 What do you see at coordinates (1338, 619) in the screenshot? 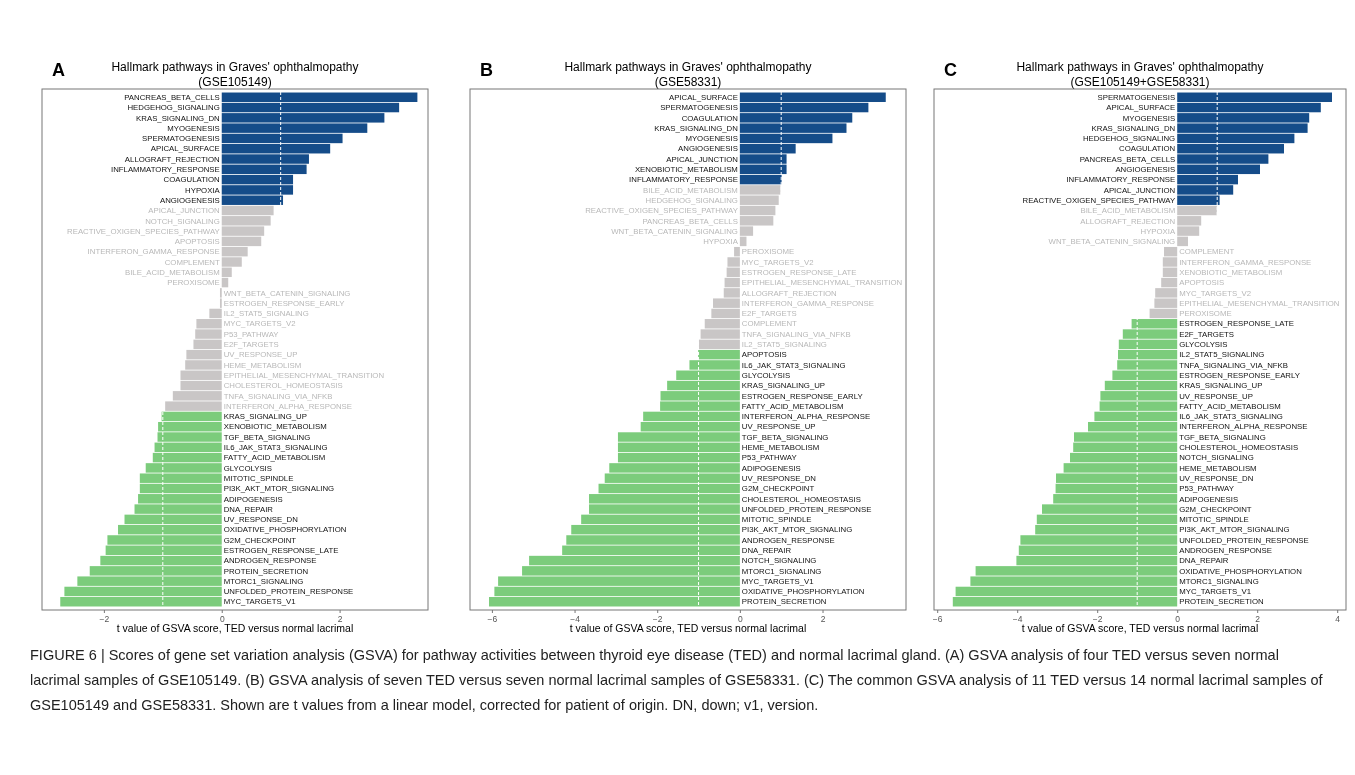
I see `x-tick-label: 4` at bounding box center [1338, 619].